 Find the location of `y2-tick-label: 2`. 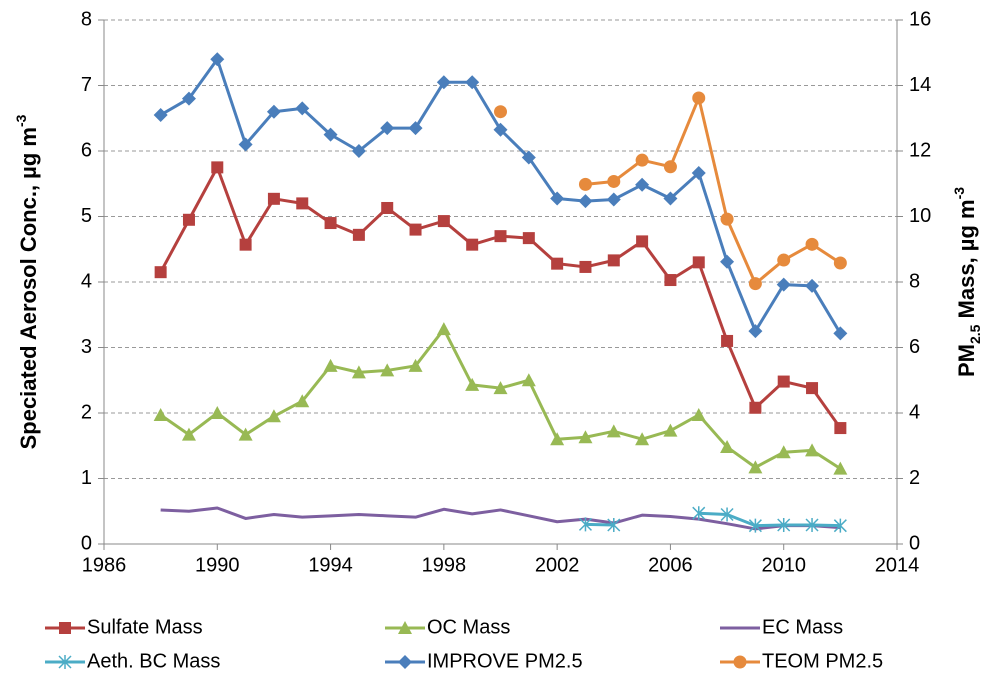

y2-tick-label: 2 is located at coordinates (914, 478).